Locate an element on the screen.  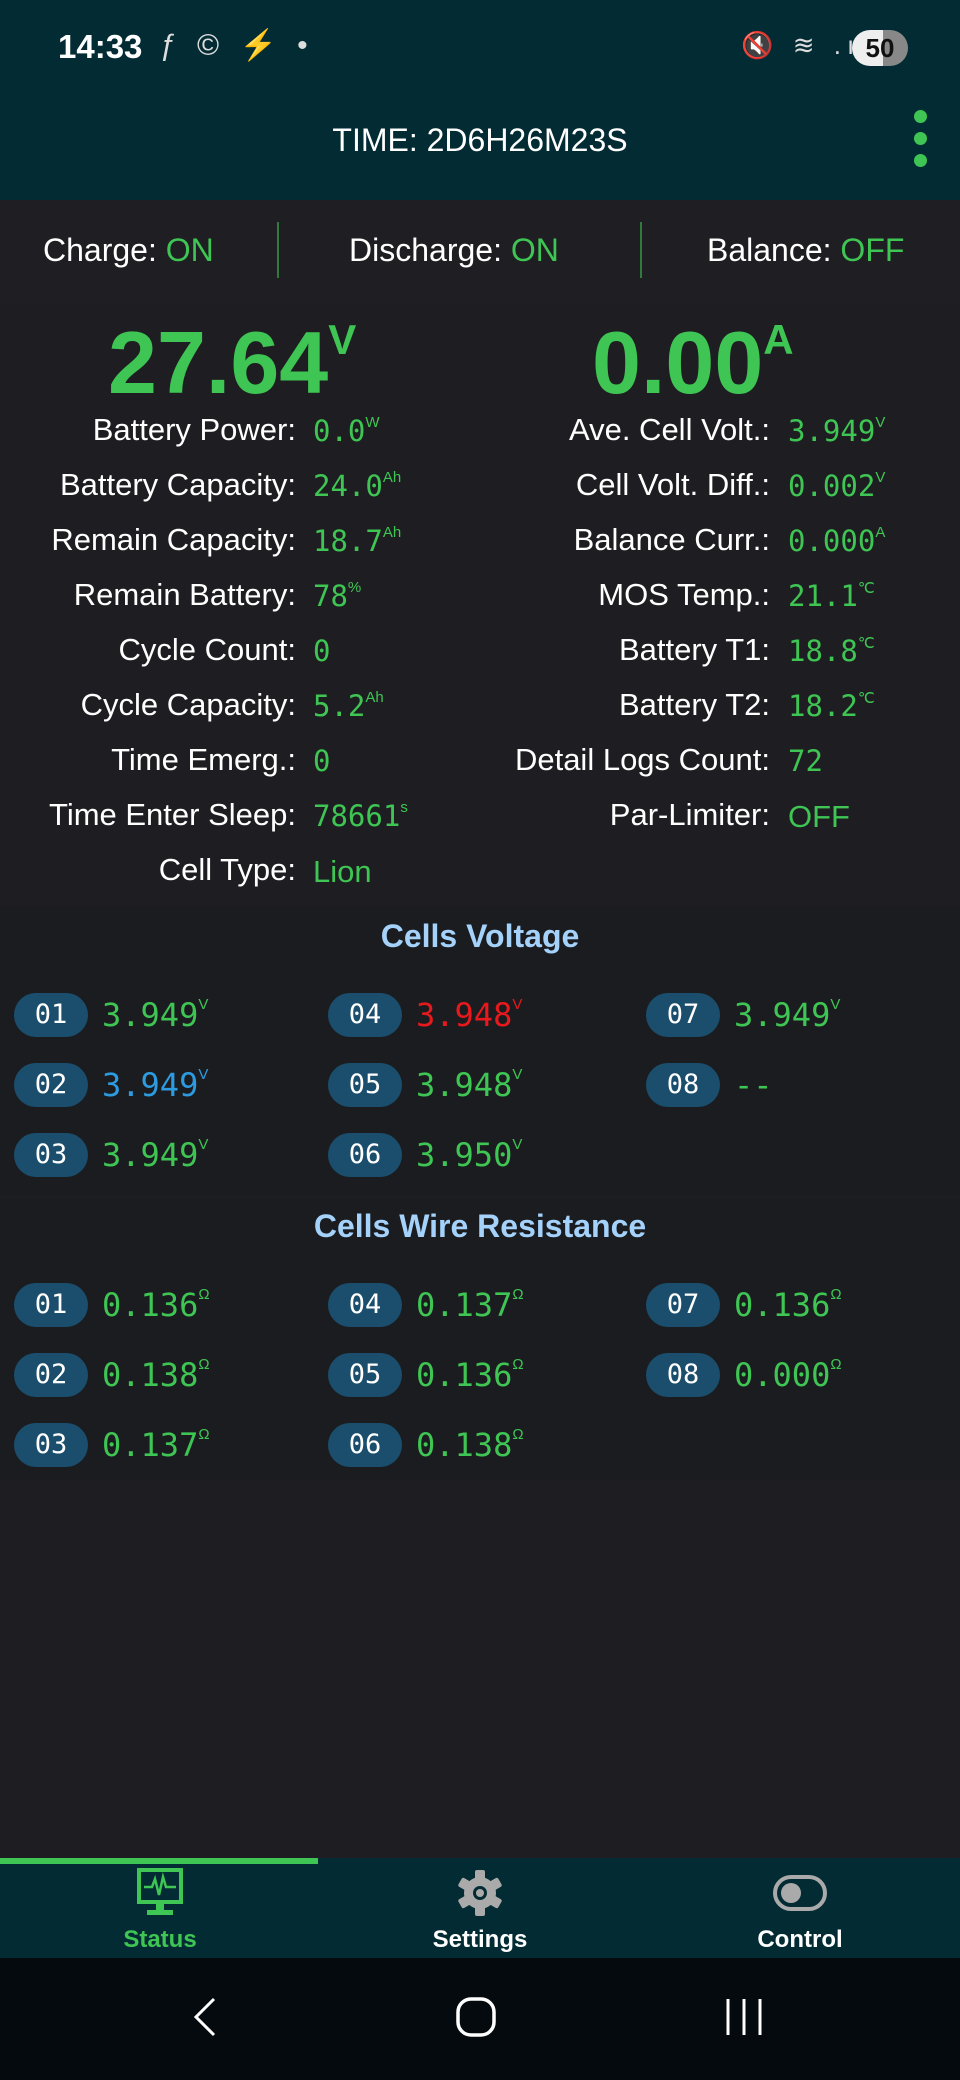
recents-icon is located at coordinates (744, 2022).